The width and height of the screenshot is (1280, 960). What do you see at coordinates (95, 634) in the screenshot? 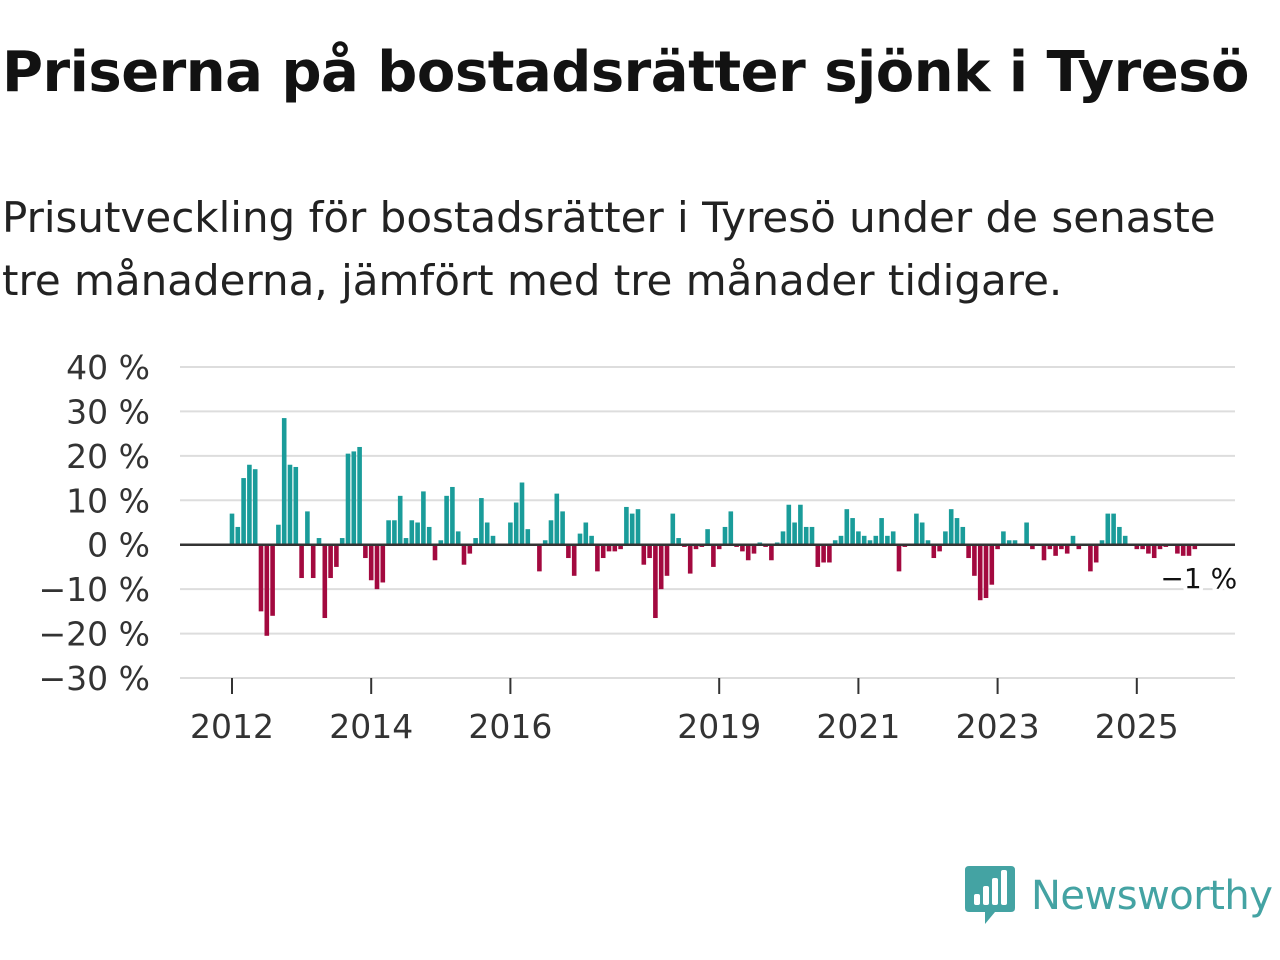
I see `y-tick-label: −20 %` at bounding box center [95, 634].